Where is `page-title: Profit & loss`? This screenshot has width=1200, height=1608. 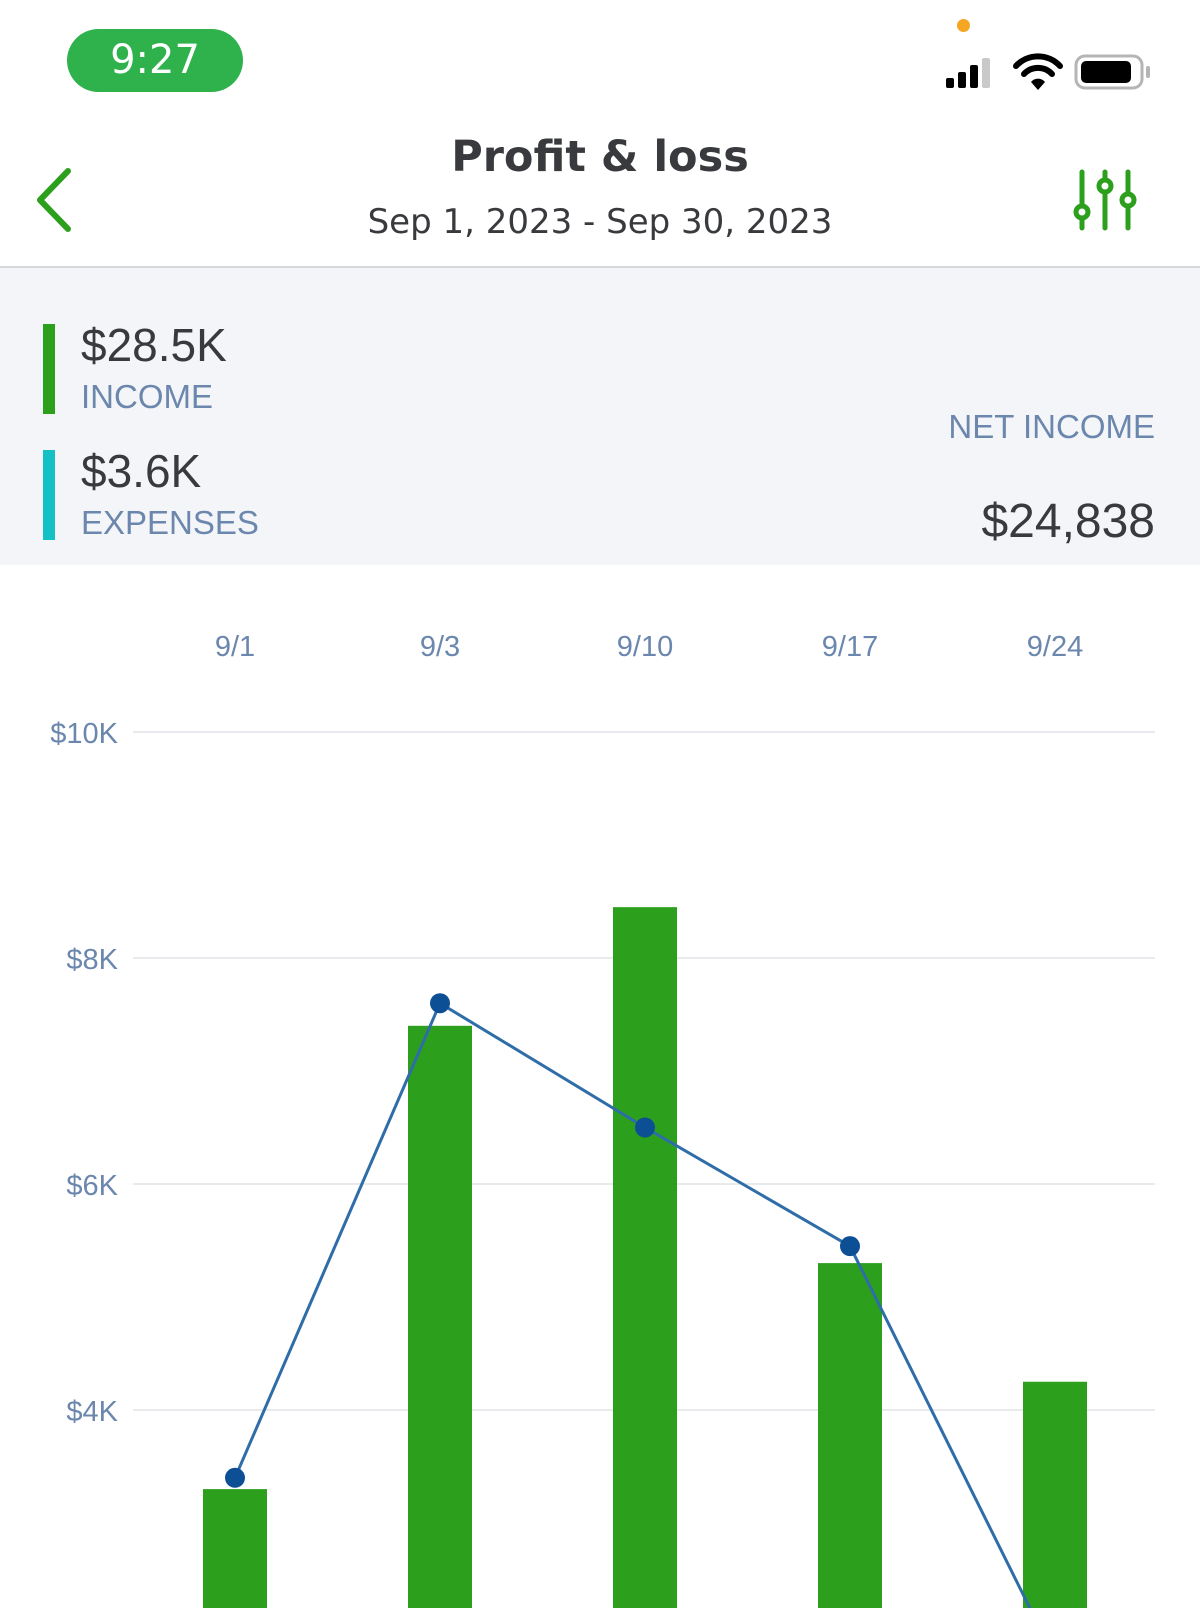
page-title: Profit & loss is located at coordinates (600, 157).